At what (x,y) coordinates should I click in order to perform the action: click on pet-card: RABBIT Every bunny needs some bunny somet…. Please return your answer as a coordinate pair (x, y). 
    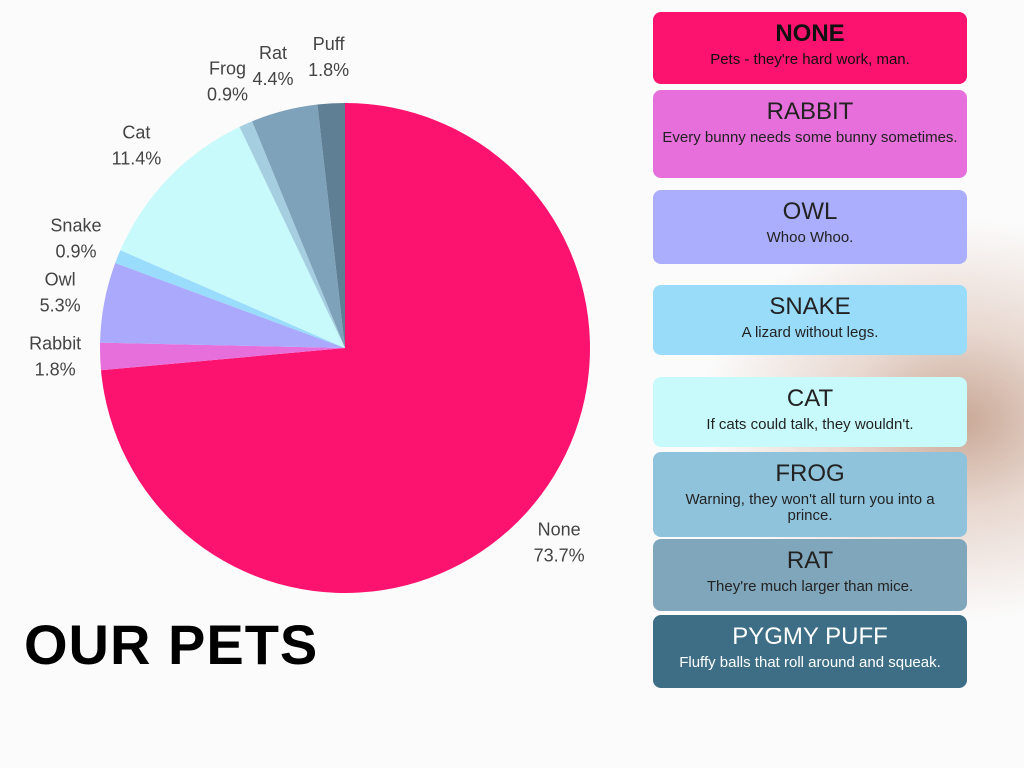
    Looking at the image, I should click on (810, 134).